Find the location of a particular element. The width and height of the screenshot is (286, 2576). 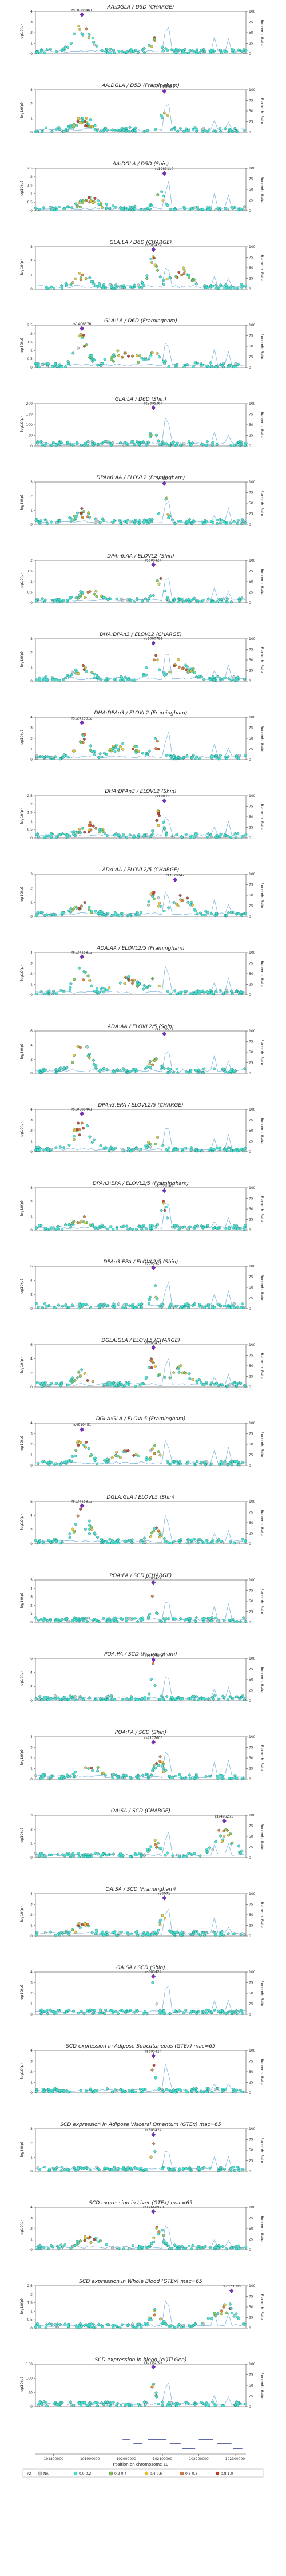

lead-snp-marker is located at coordinates (153, 2056).